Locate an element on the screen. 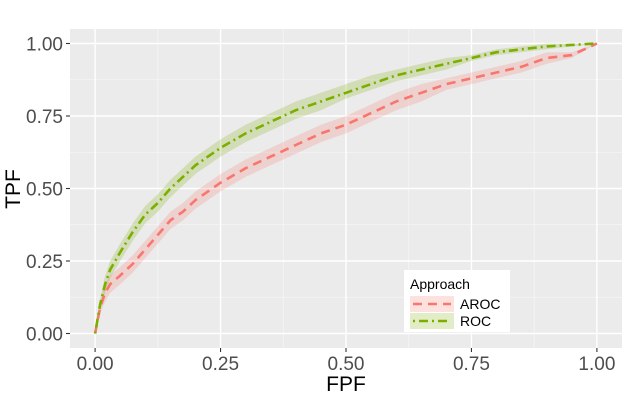 This screenshot has width=627, height=400. legend-label-roc: ROC is located at coordinates (475, 321).